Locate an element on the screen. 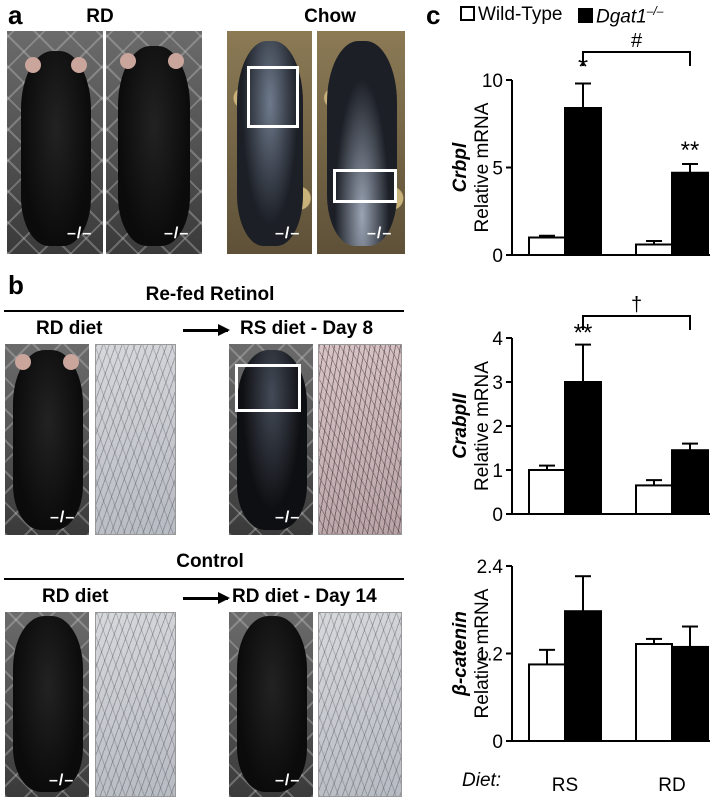 The image size is (713, 800). refed-left-label: RD diet is located at coordinates (69, 328).